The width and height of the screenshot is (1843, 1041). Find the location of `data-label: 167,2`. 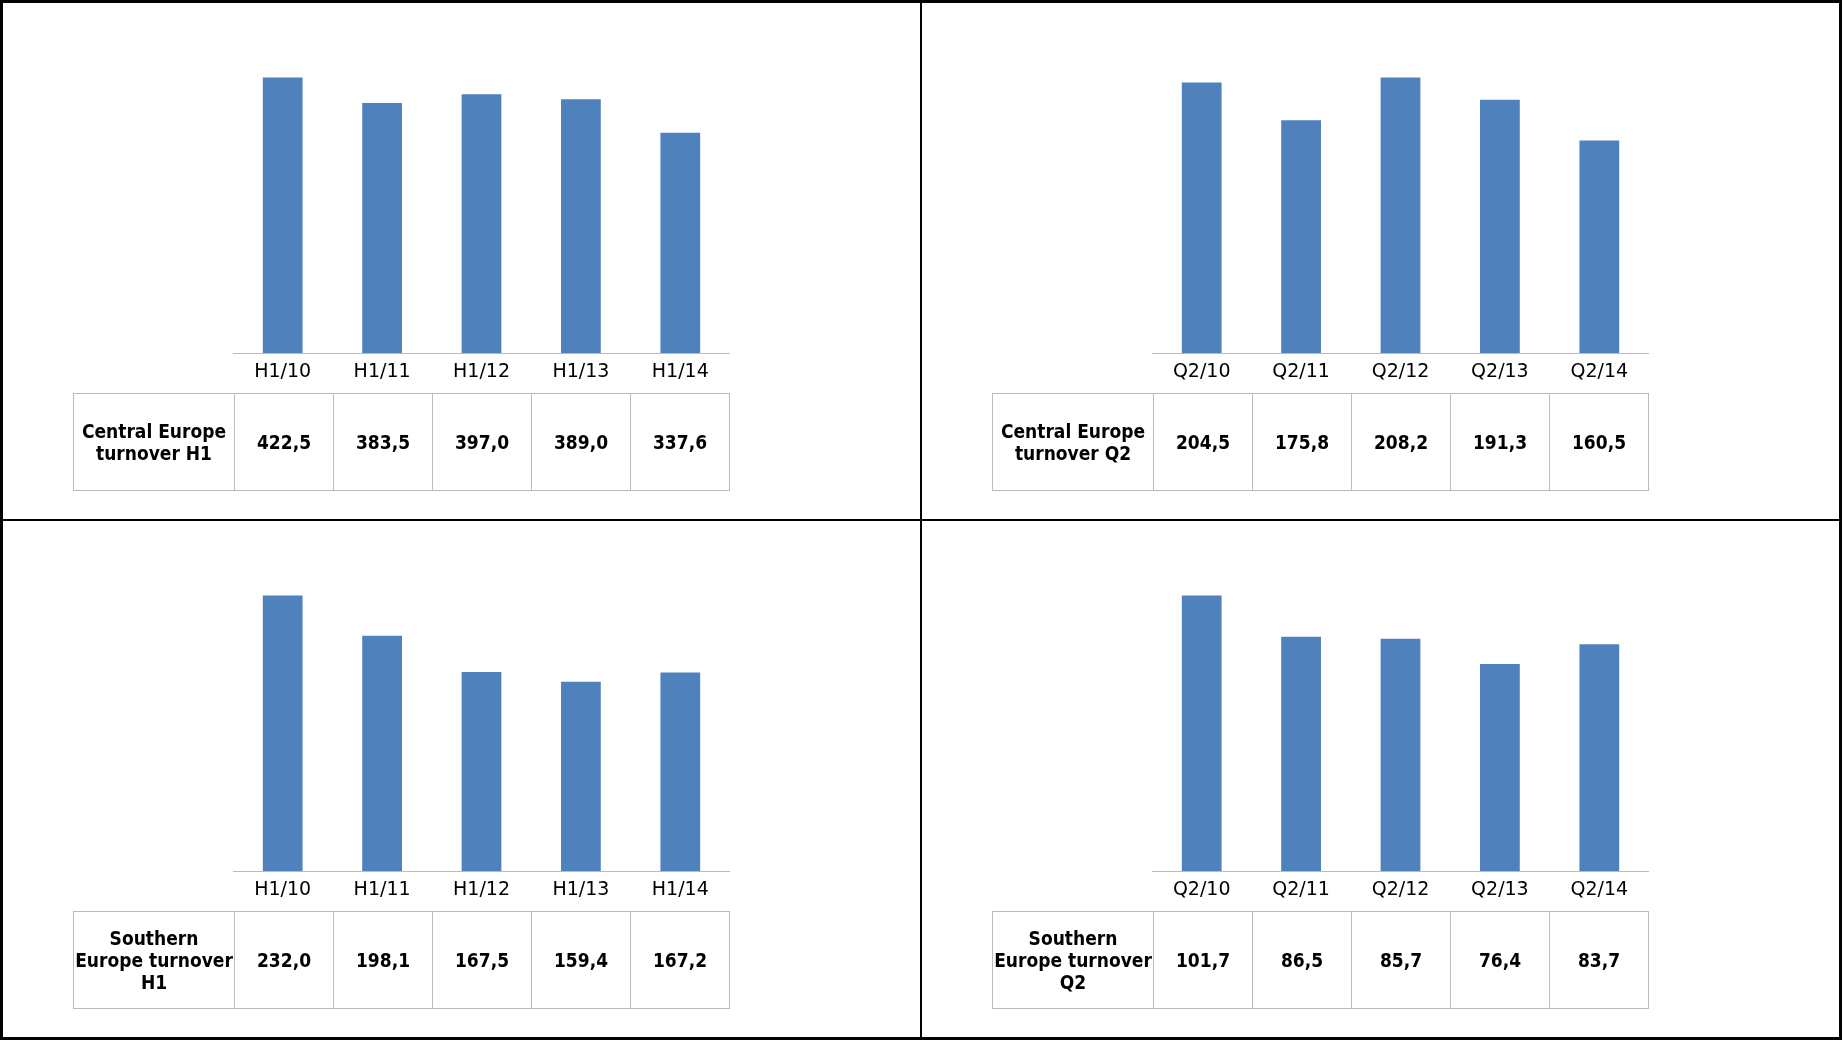

data-label: 167,2 is located at coordinates (680, 960).